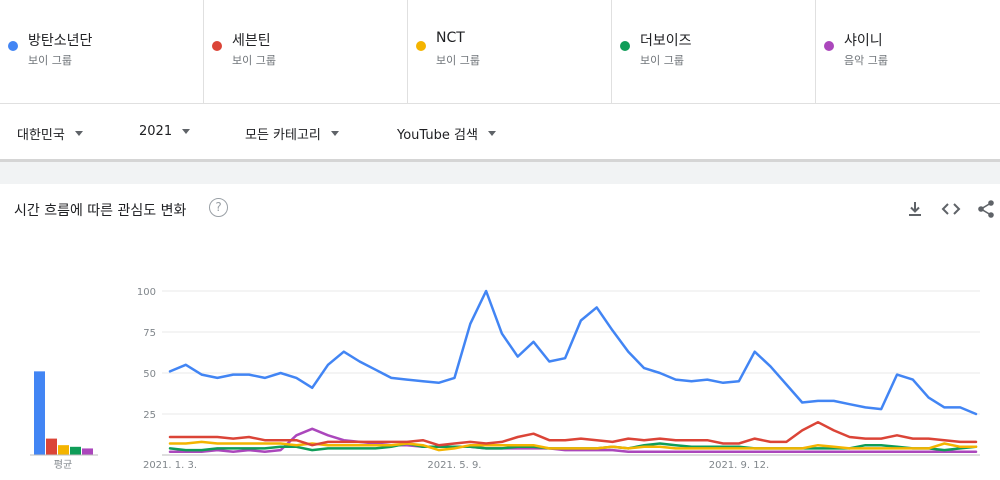  What do you see at coordinates (908, 52) in the screenshot?
I see `term-card-shinee: 샤이니 음악 그룹` at bounding box center [908, 52].